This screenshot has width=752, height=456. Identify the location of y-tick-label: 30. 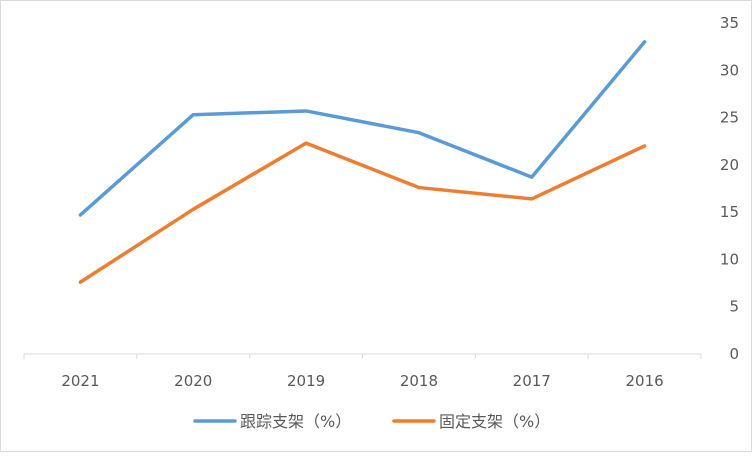
(729, 70).